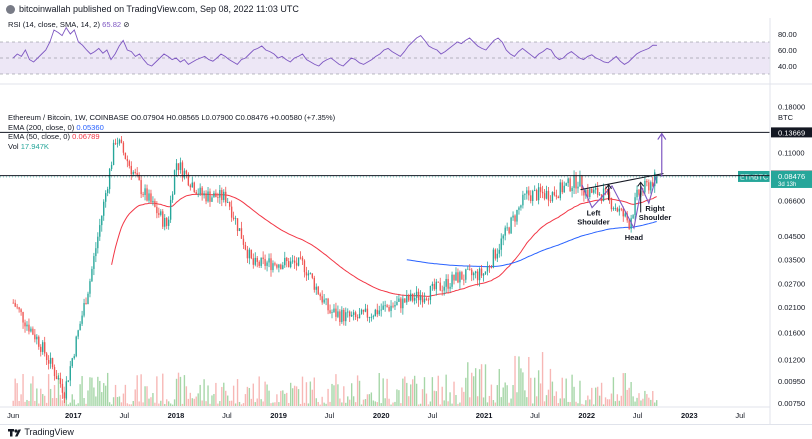 This screenshot has height=439, width=812. What do you see at coordinates (791, 332) in the screenshot?
I see `price-tick-label: 0.01600` at bounding box center [791, 332].